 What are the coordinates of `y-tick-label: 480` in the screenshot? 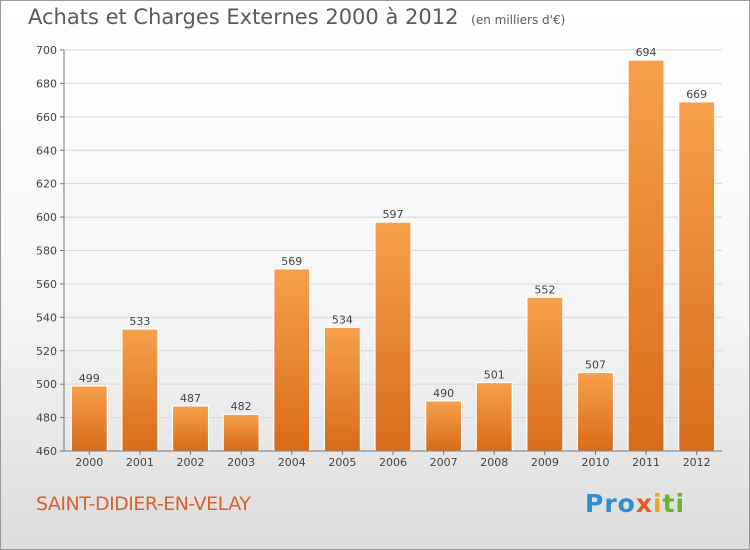 It's located at (46, 418).